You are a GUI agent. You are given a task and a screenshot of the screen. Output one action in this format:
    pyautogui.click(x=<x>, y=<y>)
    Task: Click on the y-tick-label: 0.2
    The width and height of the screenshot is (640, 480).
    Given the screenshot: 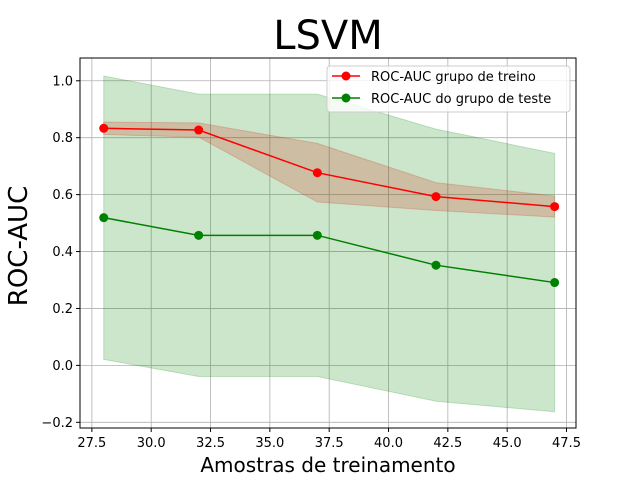 What is the action you would take?
    pyautogui.click(x=62, y=309)
    